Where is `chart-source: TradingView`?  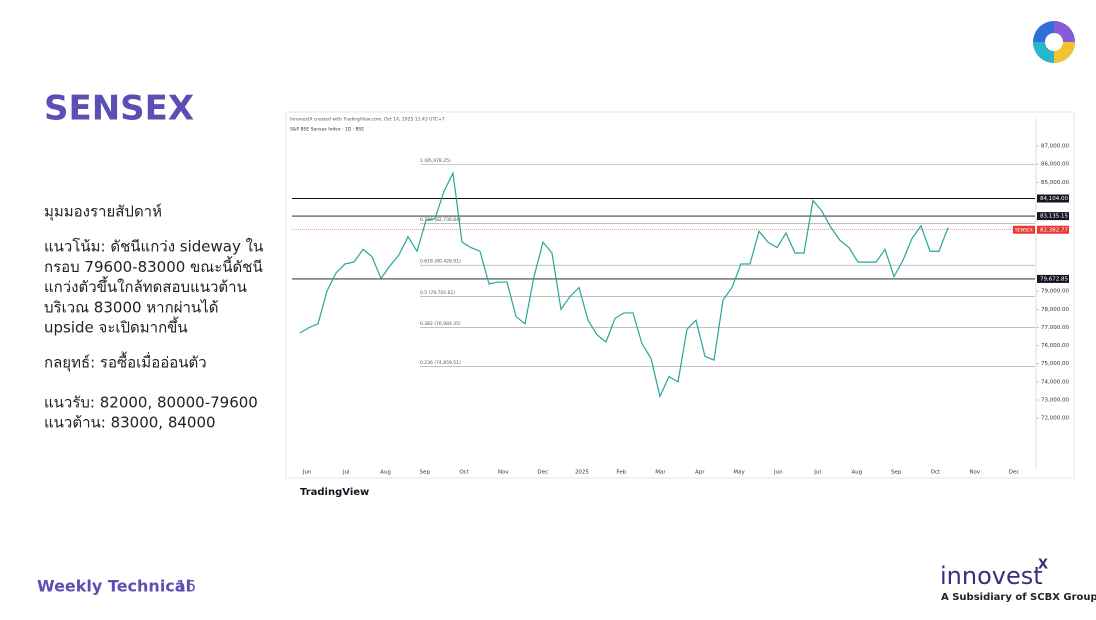 chart-source: TradingView is located at coordinates (334, 492).